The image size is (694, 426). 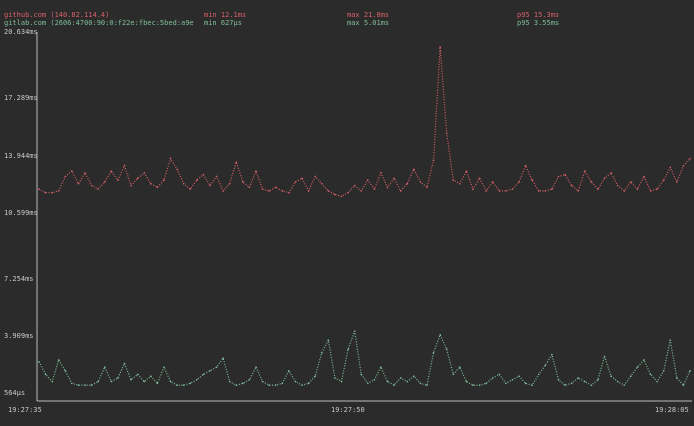 What do you see at coordinates (538, 23) in the screenshot?
I see `legend-p95: p95 3.55ms` at bounding box center [538, 23].